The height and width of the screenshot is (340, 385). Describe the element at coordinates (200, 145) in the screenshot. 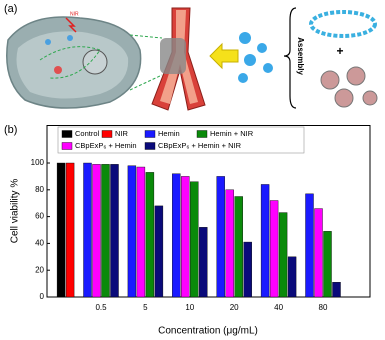

I see `legend-label: CBpExP₆ + Hemin + NIR` at that location.